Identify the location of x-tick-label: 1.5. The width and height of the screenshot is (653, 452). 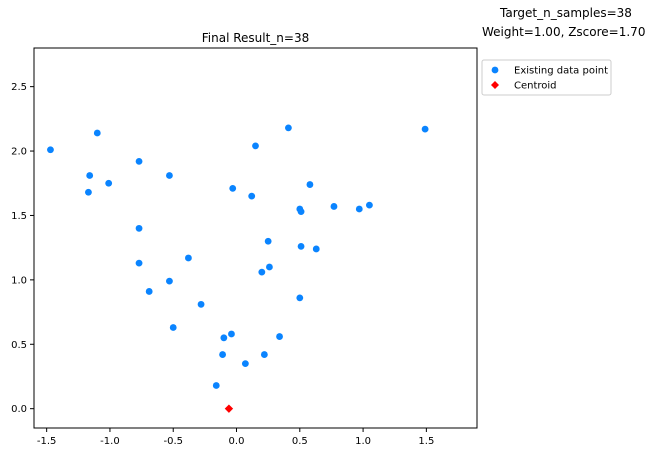
(426, 441).